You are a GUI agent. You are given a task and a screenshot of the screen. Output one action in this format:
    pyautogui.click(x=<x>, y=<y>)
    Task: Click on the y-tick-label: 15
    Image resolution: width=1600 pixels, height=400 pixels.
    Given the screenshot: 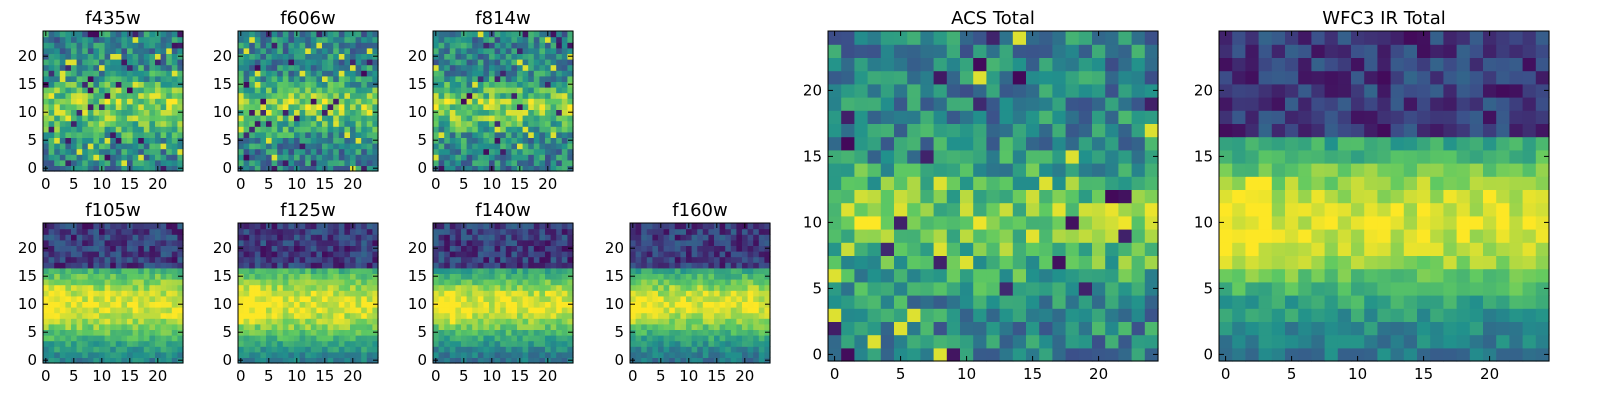 What is the action you would take?
    pyautogui.click(x=222, y=276)
    